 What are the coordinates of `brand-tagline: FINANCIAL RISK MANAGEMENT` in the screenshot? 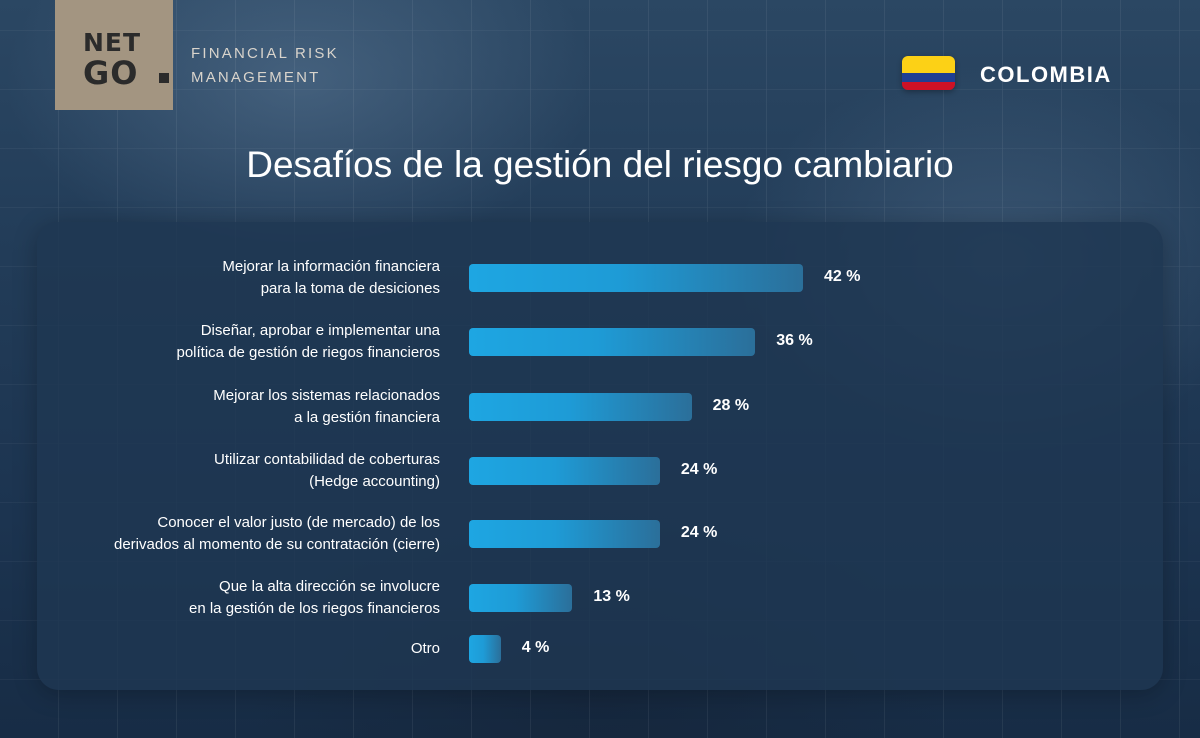 It's located at (265, 66).